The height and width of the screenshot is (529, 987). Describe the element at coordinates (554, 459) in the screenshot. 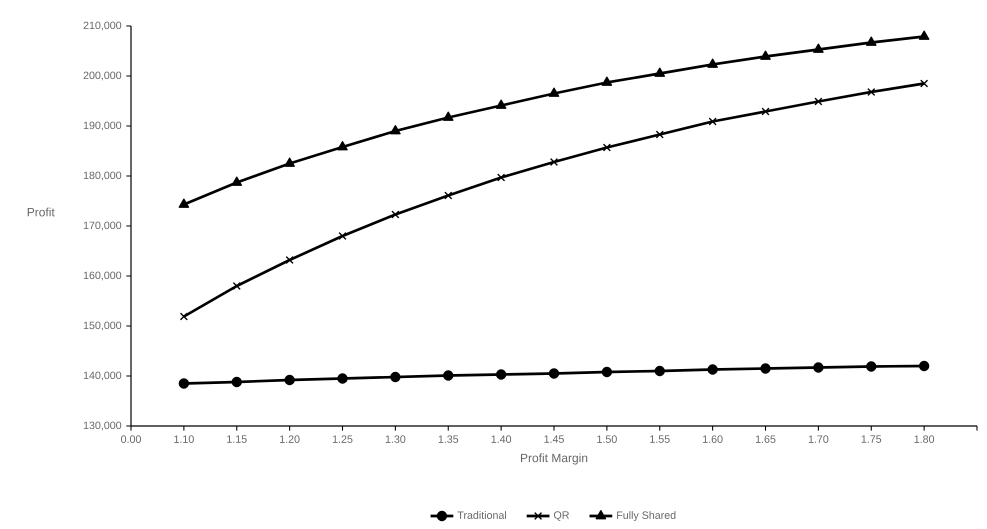

I see `x-axis-title: Profit Margin` at that location.